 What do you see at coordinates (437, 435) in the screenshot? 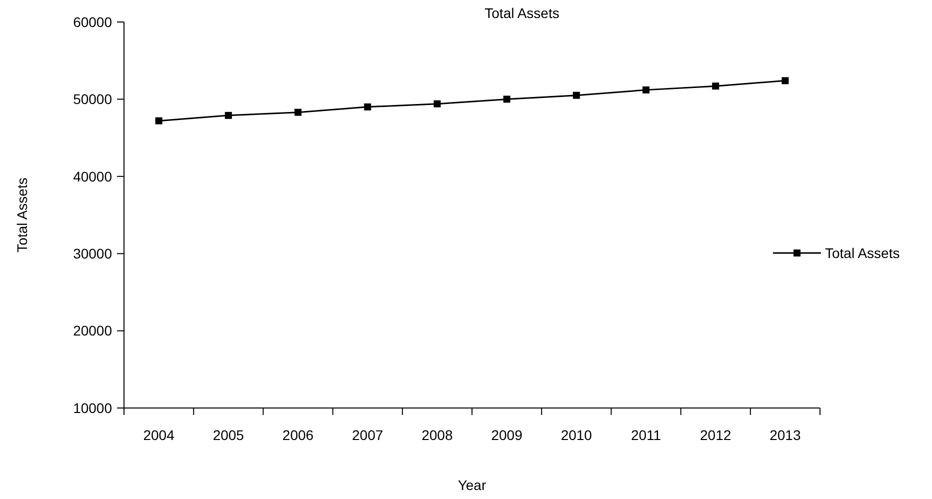
I see `x-tick-label: 2008` at bounding box center [437, 435].